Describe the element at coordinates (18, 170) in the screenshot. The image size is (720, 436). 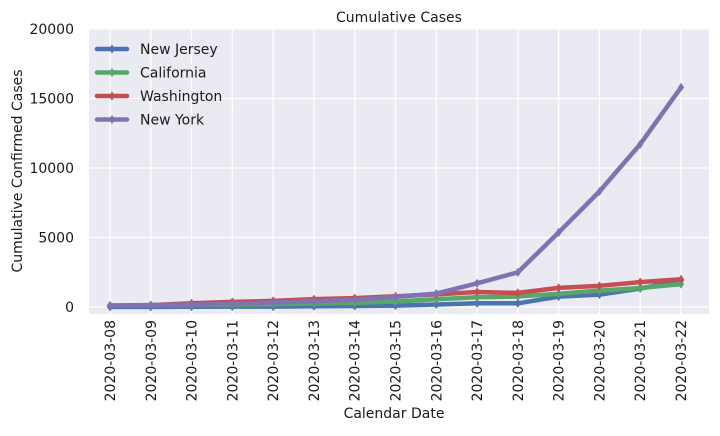
I see `y-axis-label: Cumulative Confirmed Cases` at that location.